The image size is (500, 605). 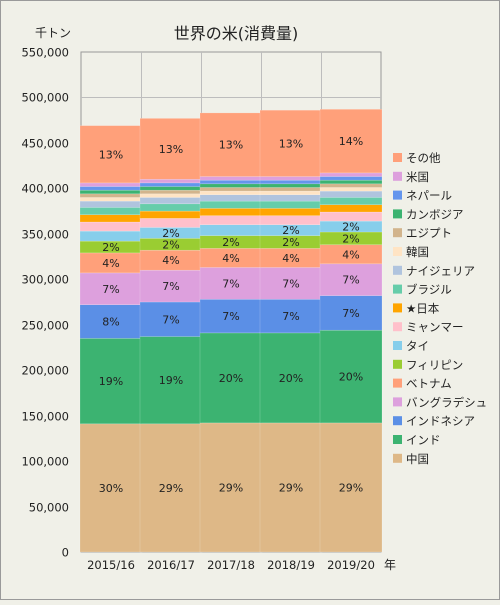 I want to click on legend-label: 韓国, so click(x=417, y=252).